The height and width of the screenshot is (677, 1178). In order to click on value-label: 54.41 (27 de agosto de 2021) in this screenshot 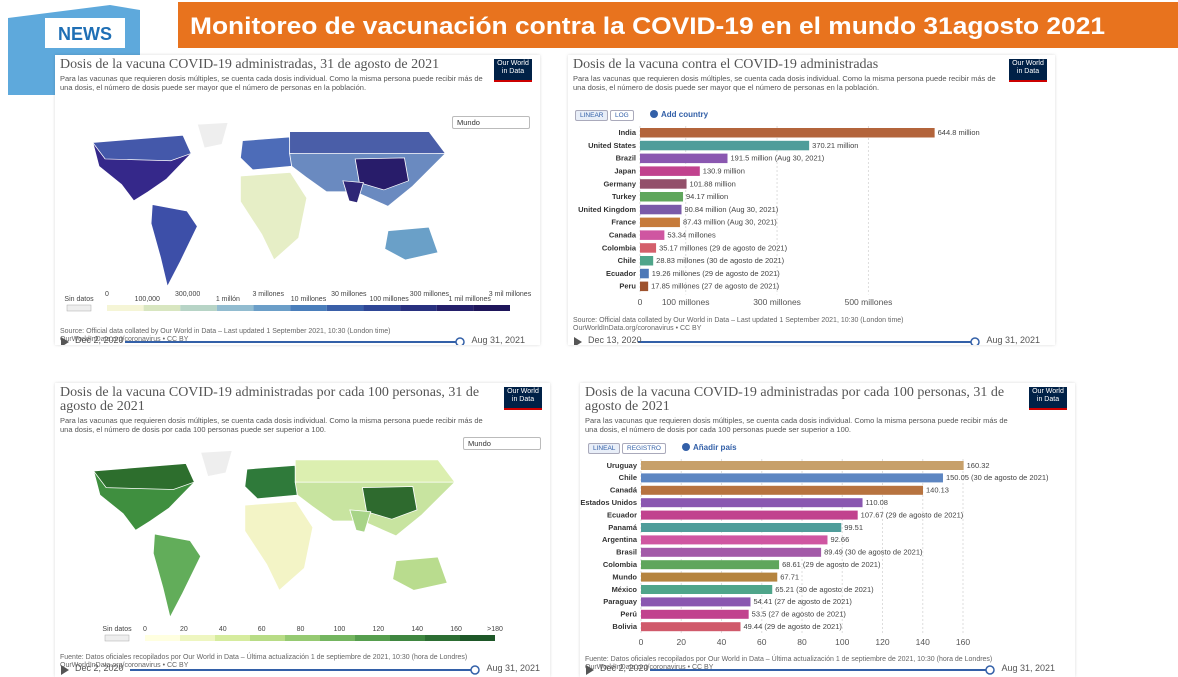, I will do `click(803, 601)`.